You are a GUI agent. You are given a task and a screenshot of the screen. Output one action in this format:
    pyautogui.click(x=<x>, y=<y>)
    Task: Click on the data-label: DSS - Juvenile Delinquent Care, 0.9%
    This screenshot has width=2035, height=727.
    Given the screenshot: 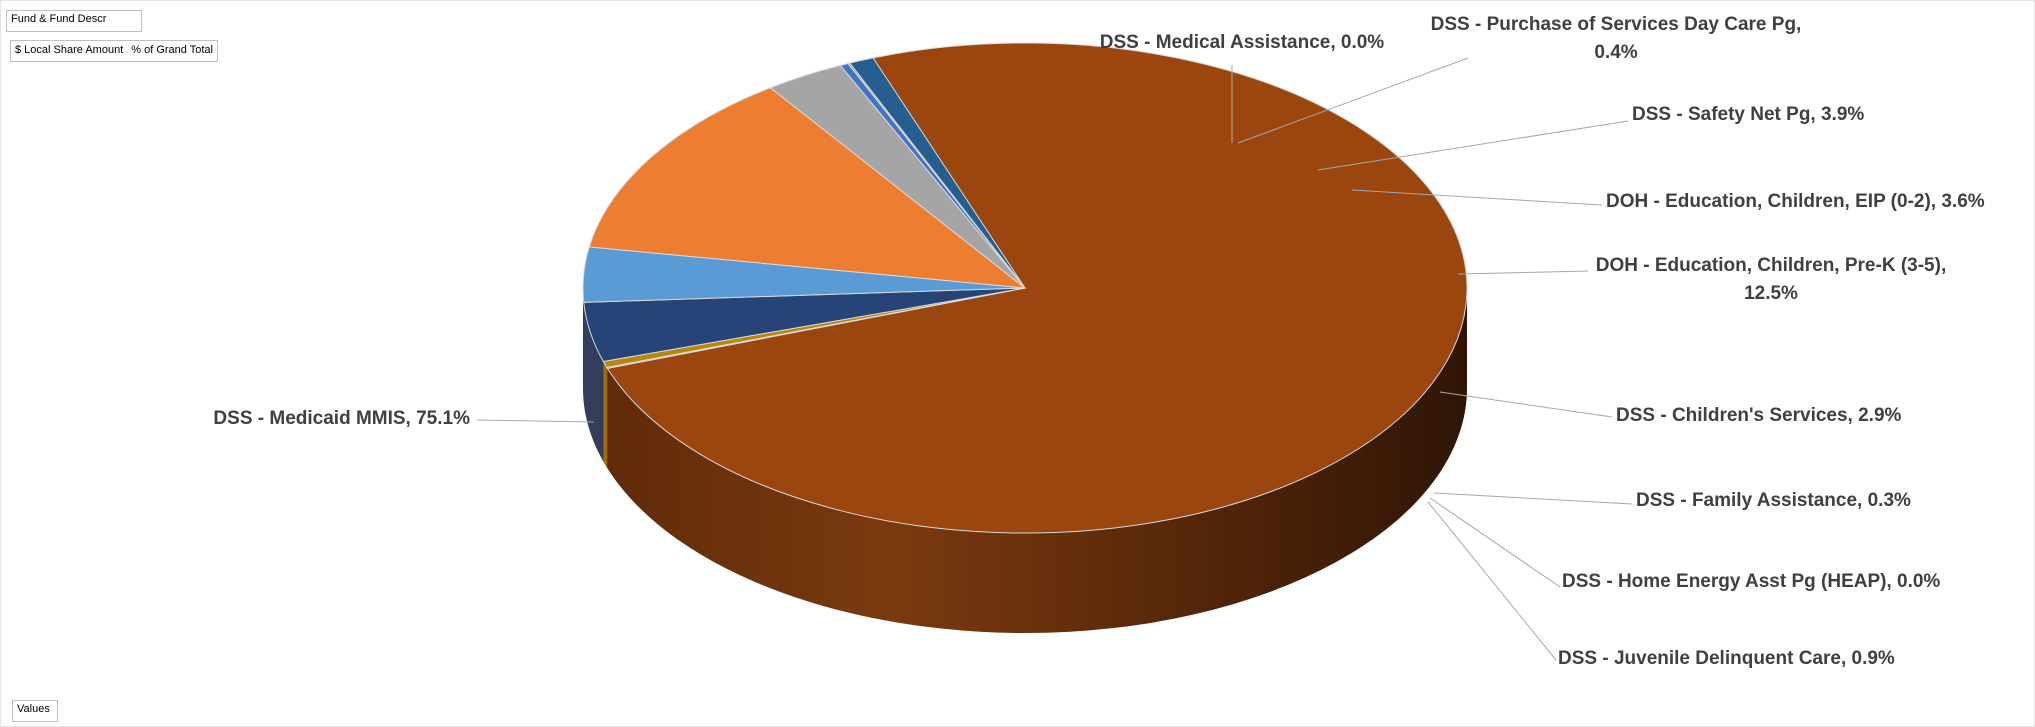 What is the action you would take?
    pyautogui.click(x=1726, y=658)
    